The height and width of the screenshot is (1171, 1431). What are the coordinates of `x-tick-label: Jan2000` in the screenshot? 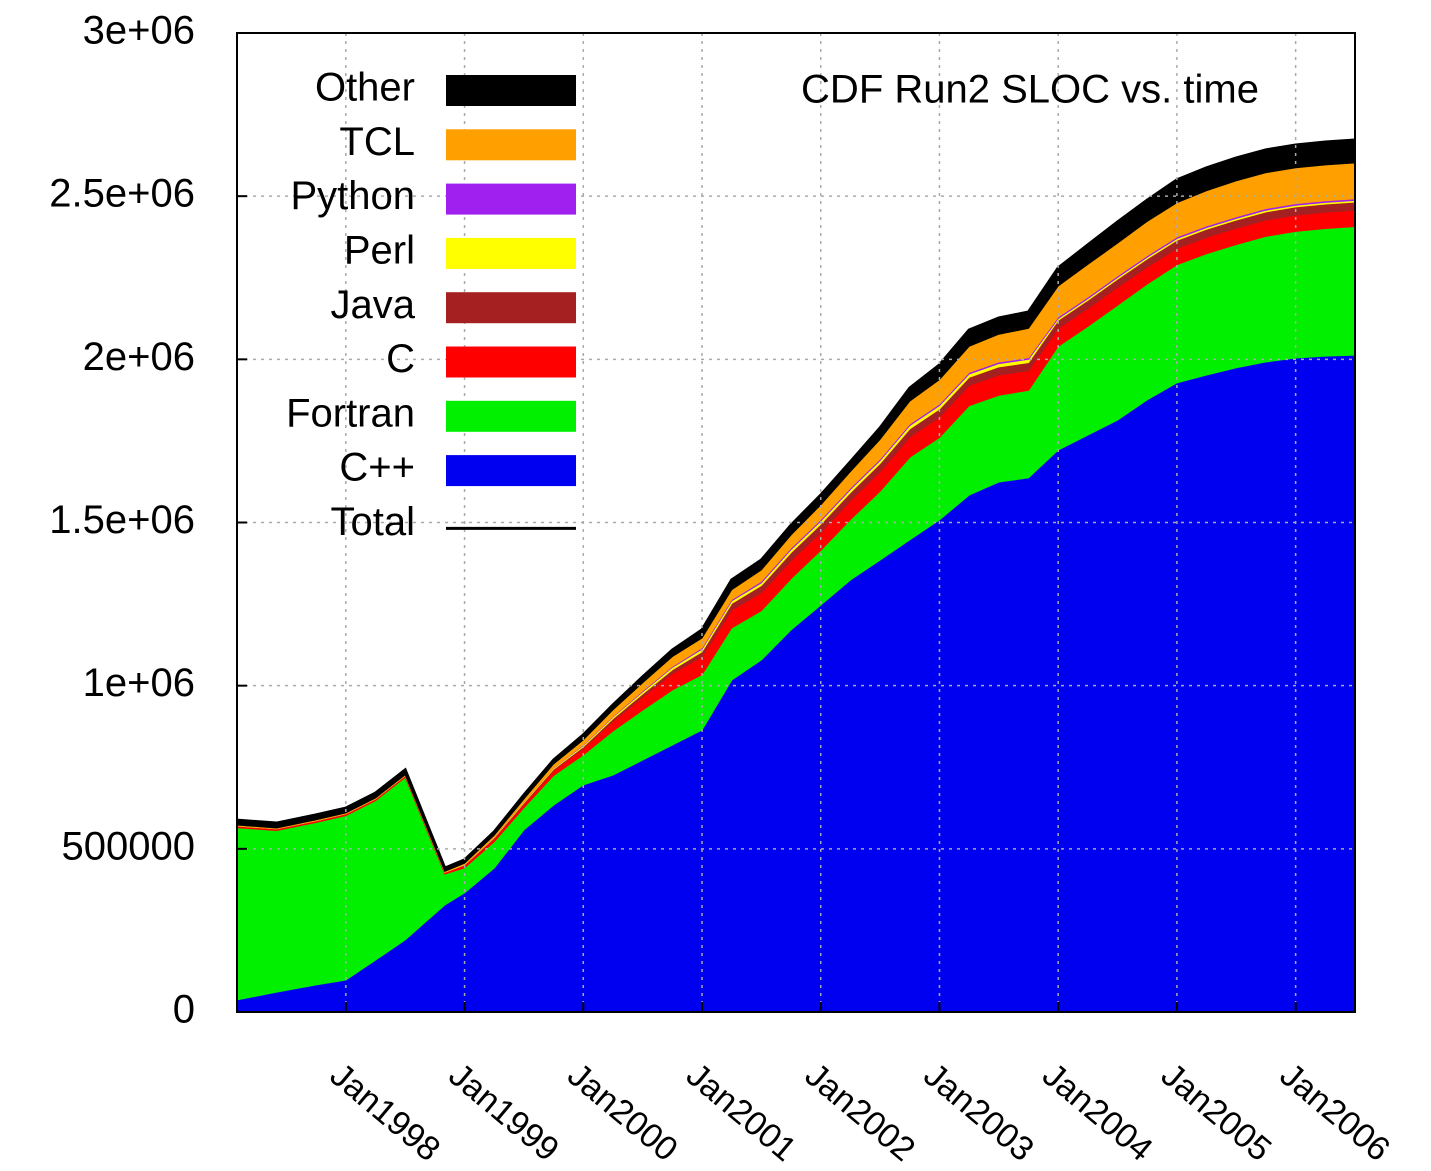 It's located at (622, 1112).